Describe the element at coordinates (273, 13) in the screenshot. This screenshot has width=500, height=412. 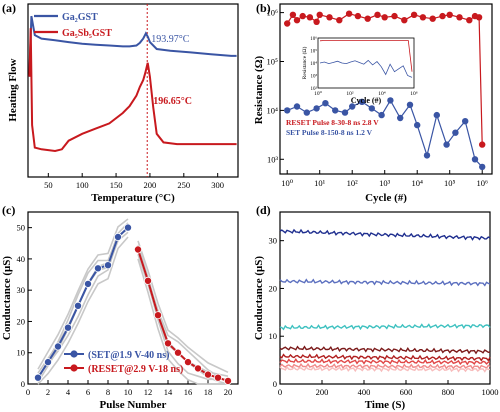
I see `y-tick-label-b: 10⁶` at that location.